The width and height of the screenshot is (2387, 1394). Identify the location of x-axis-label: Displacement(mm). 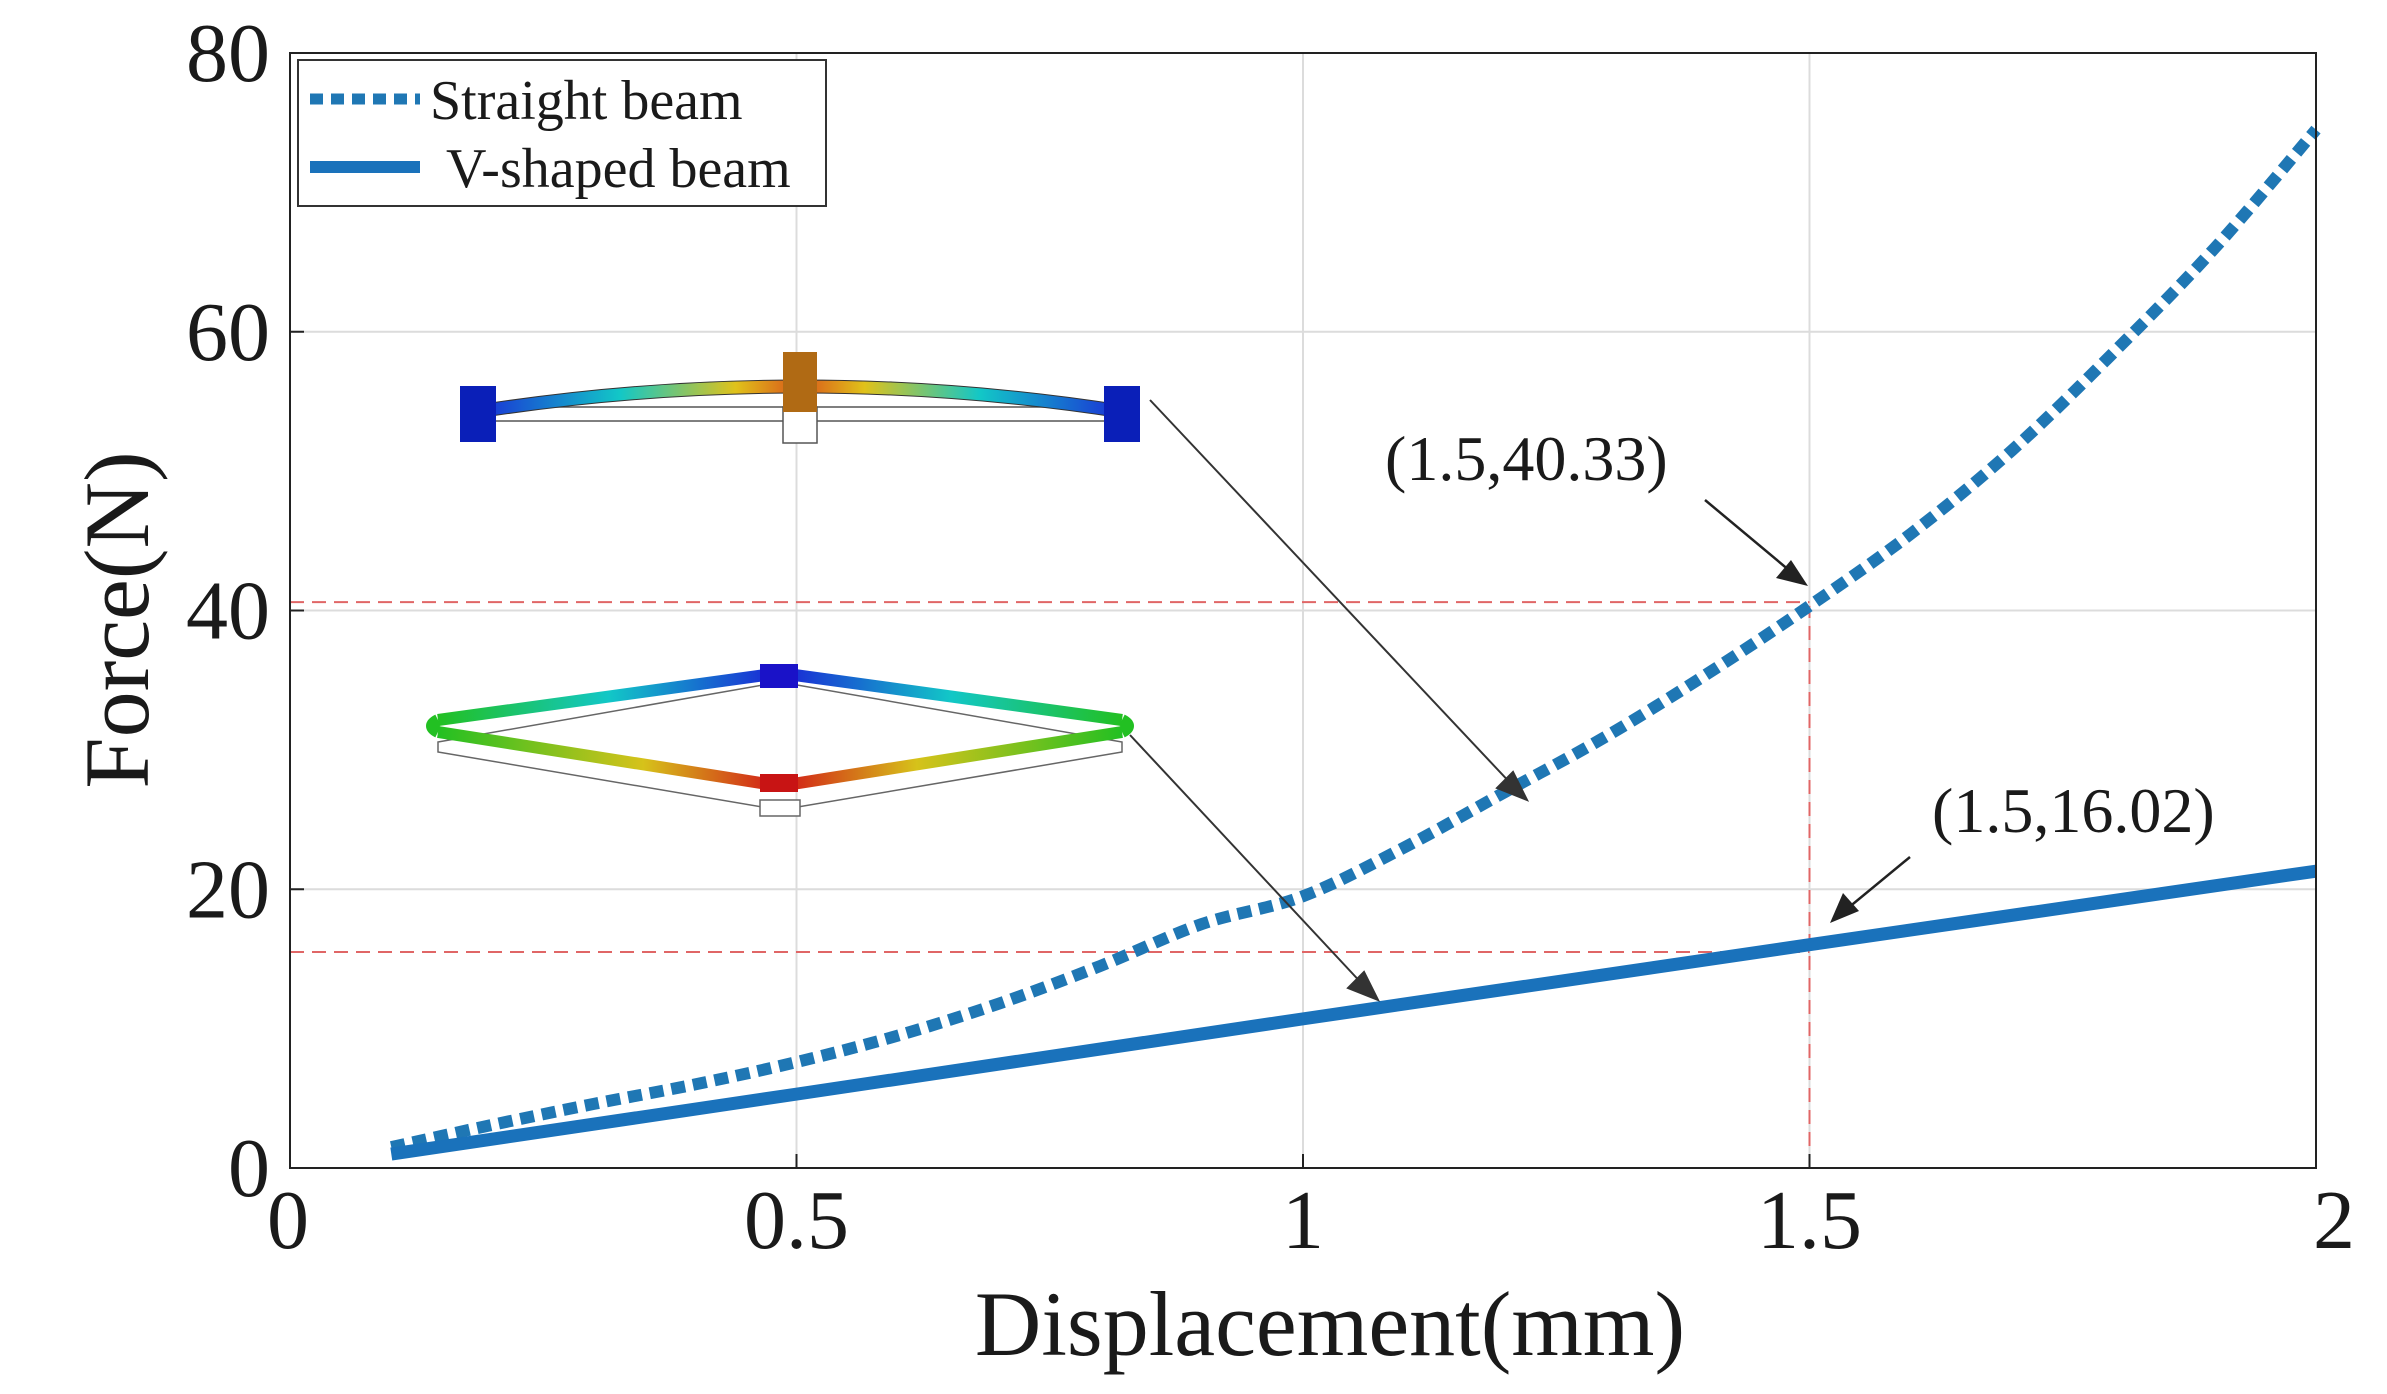
(1330, 1324).